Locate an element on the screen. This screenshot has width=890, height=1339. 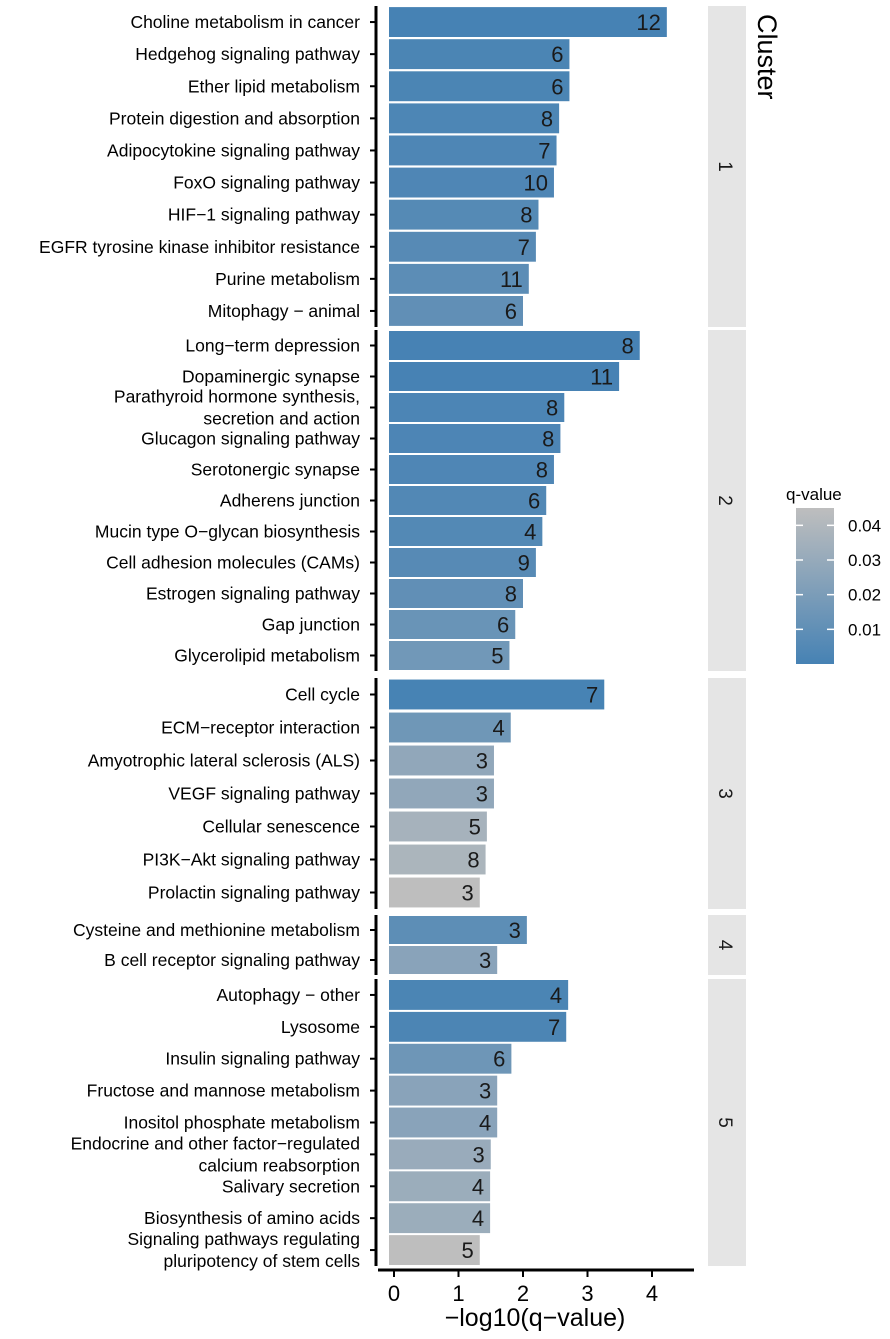
bar-count-label: 9 is located at coordinates (524, 563).